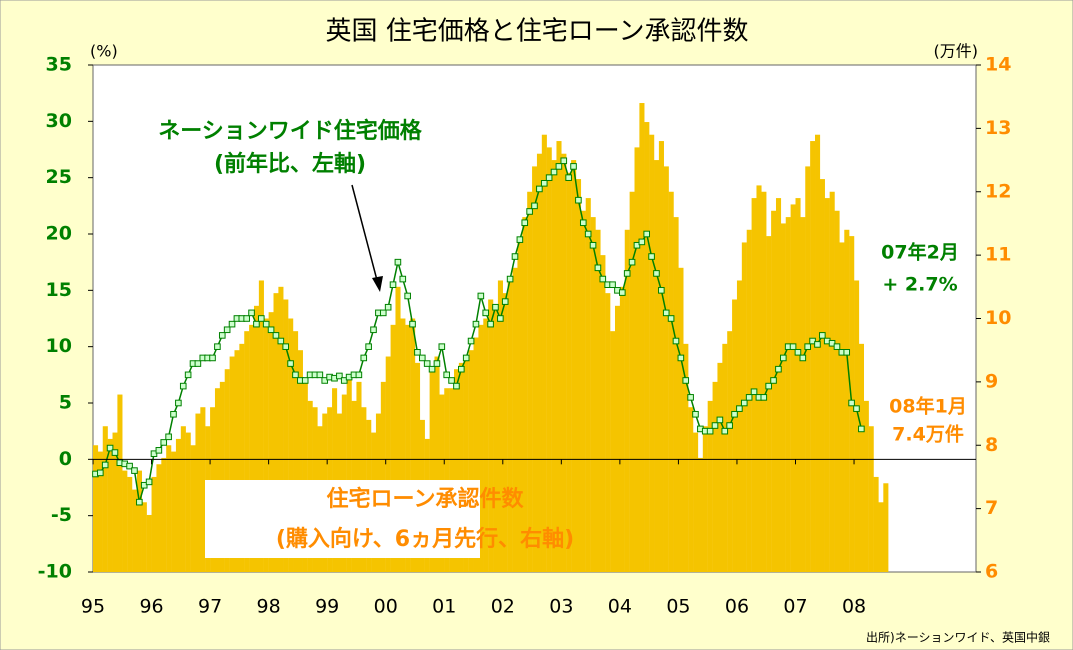 Image resolution: width=1073 pixels, height=650 pixels. What do you see at coordinates (998, 318) in the screenshot?
I see `y2-tick-label: 10` at bounding box center [998, 318].